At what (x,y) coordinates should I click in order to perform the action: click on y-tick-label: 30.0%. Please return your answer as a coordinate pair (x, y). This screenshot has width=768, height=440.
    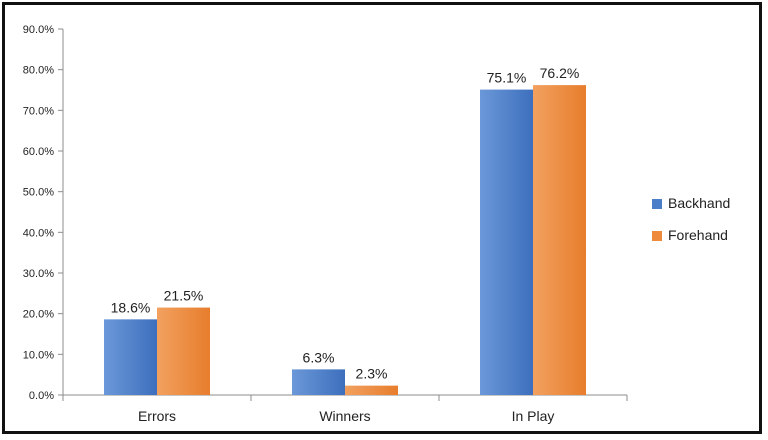
    Looking at the image, I should click on (38, 274).